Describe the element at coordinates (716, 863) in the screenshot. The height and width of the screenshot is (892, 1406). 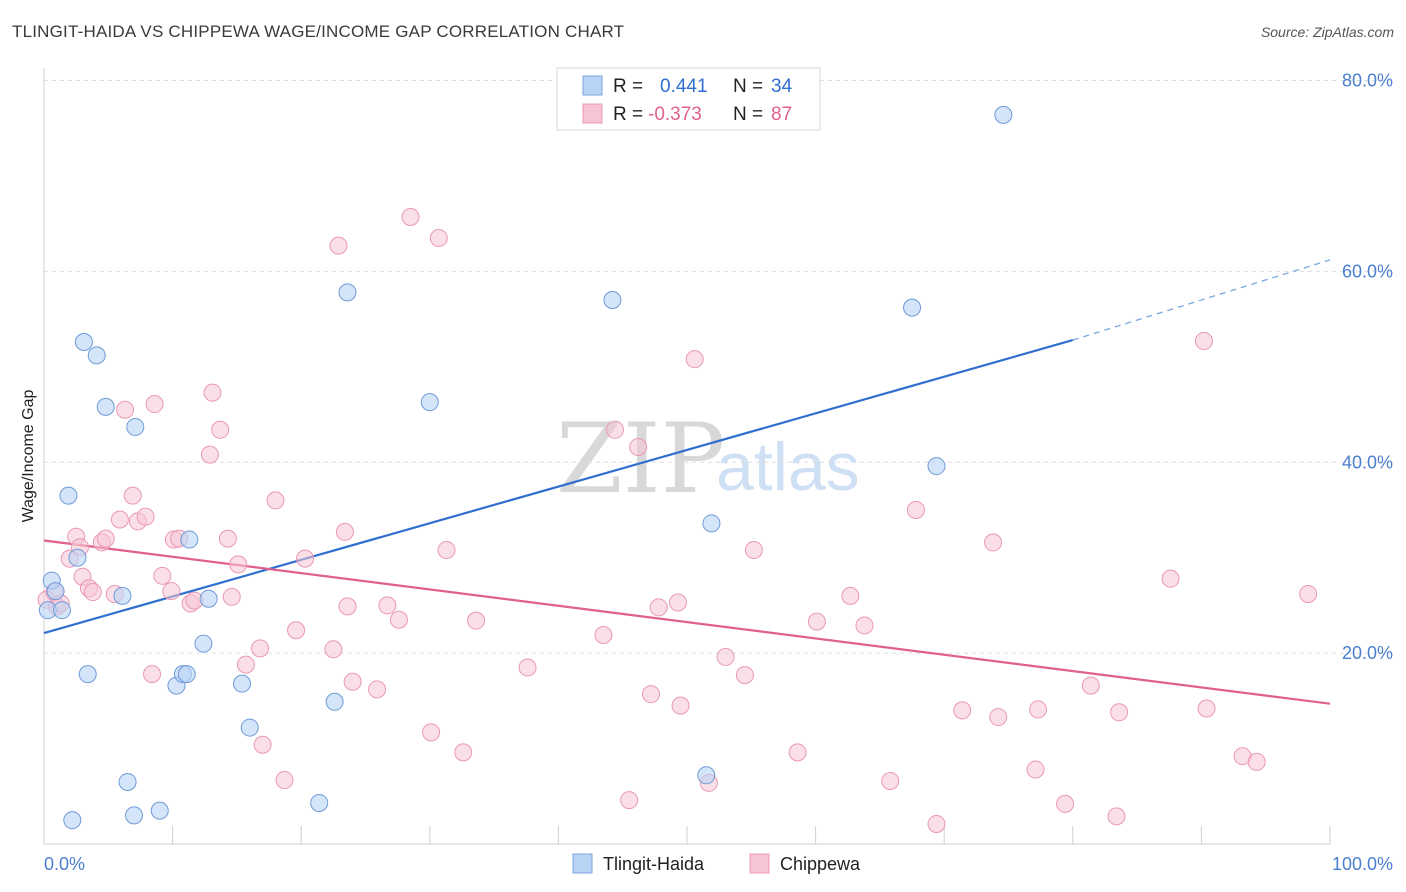
I see `series-legend: Tlingit-Haida Chippewa` at that location.